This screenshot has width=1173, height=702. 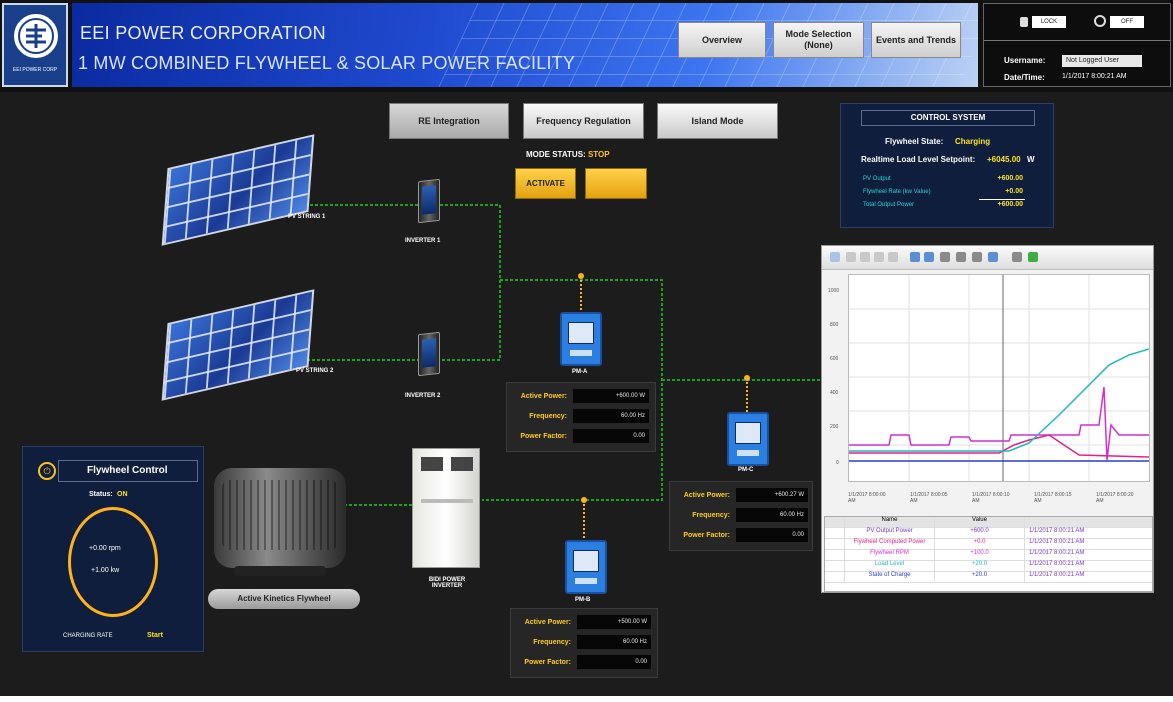 What do you see at coordinates (580, 372) in the screenshot?
I see `pm-a-label: PM-A` at bounding box center [580, 372].